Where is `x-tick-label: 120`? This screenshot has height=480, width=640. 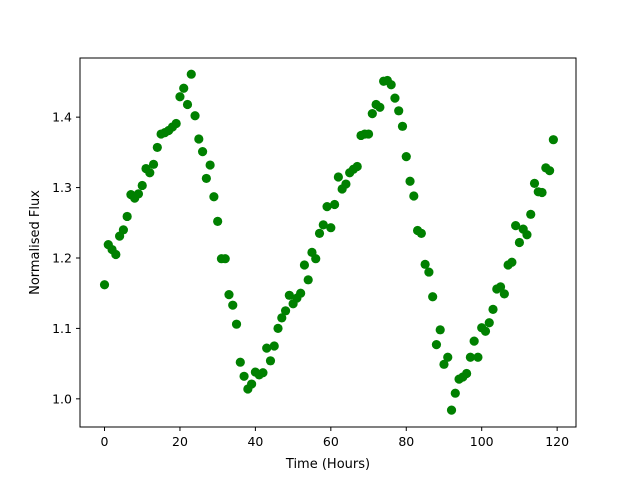
x-tick-label: 120 is located at coordinates (557, 441).